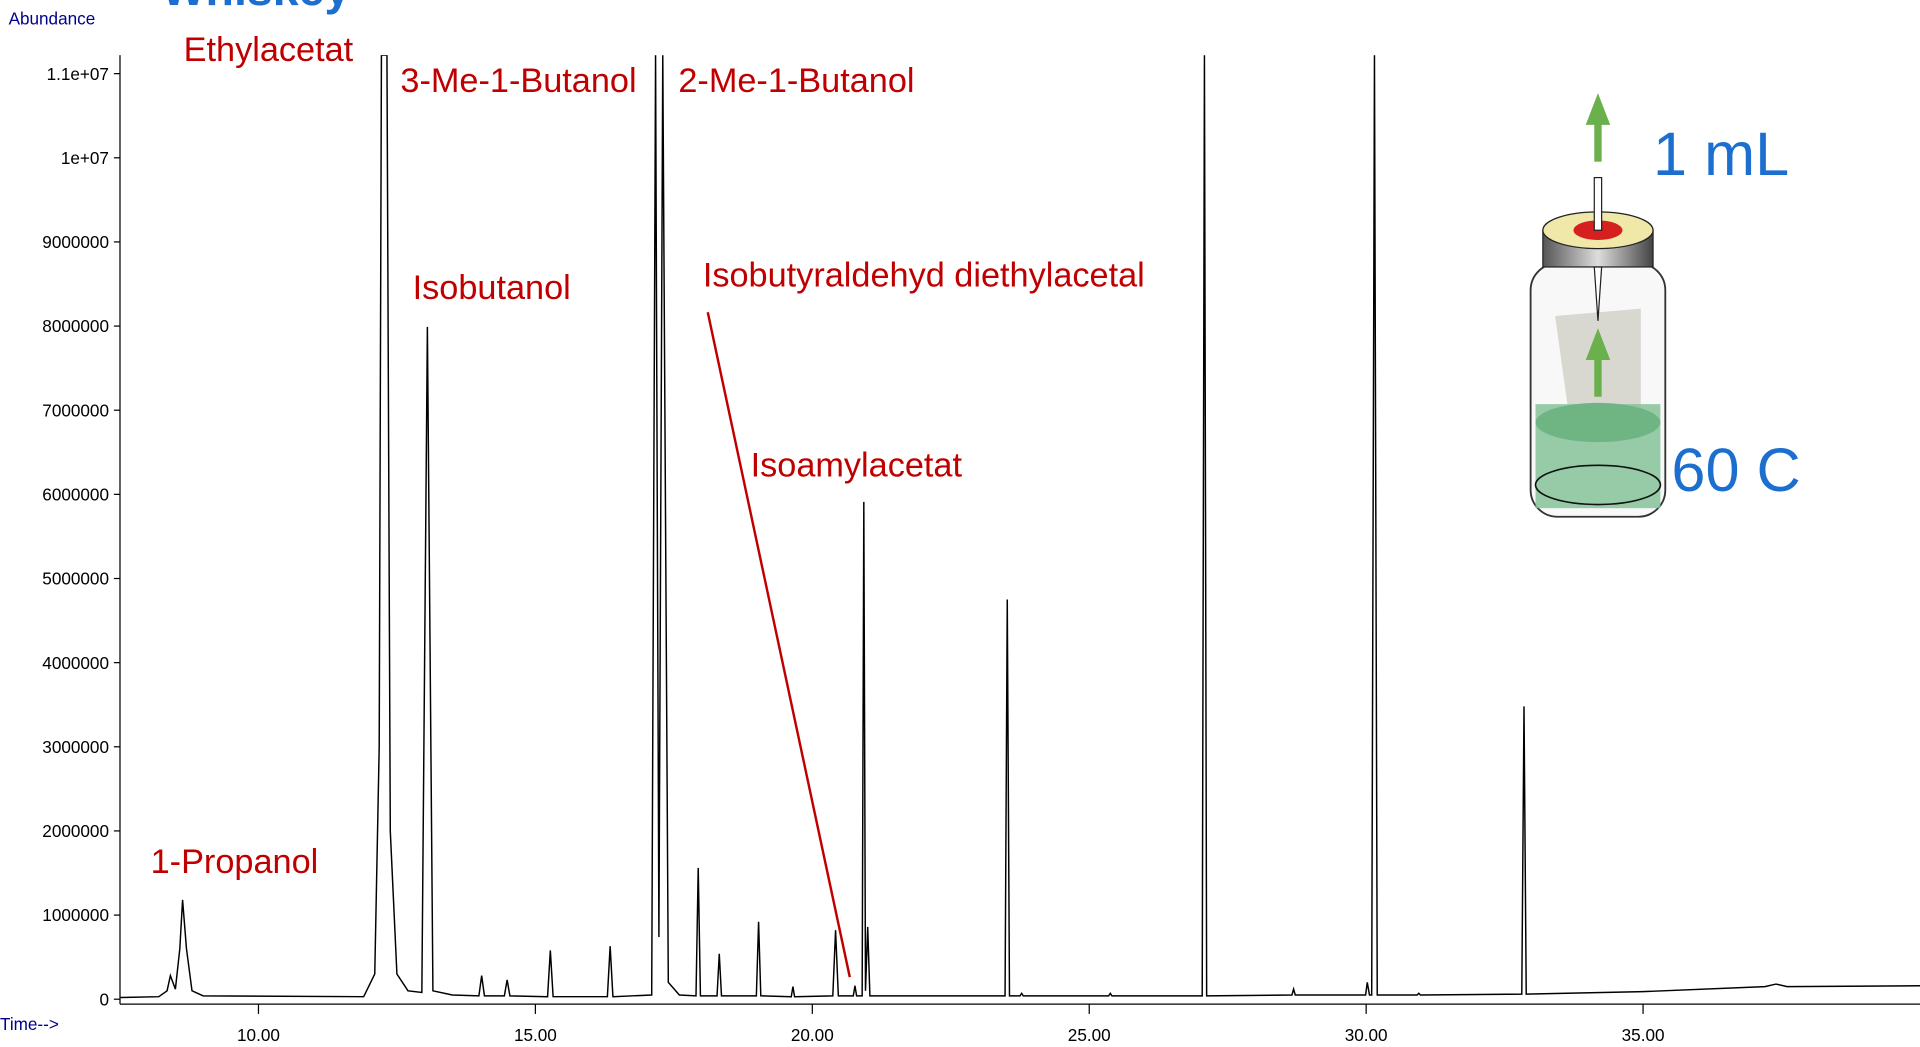 Image resolution: width=1920 pixels, height=1047 pixels. What do you see at coordinates (75, 494) in the screenshot?
I see `y-tick-label: 6000000` at bounding box center [75, 494].